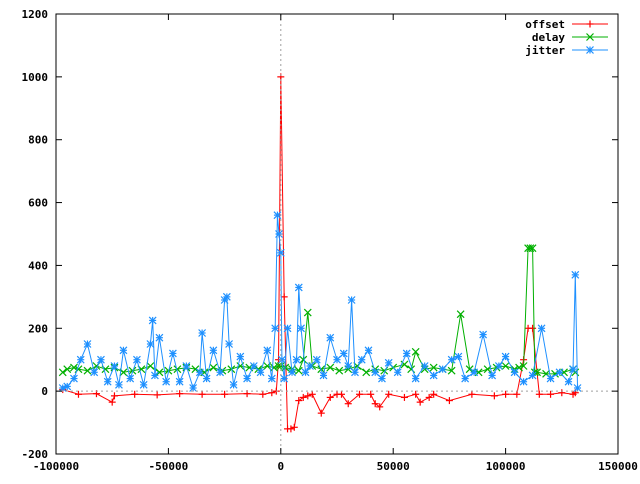 The height and width of the screenshot is (484, 640). I want to click on x-tick-label: 150000, so click(618, 466).